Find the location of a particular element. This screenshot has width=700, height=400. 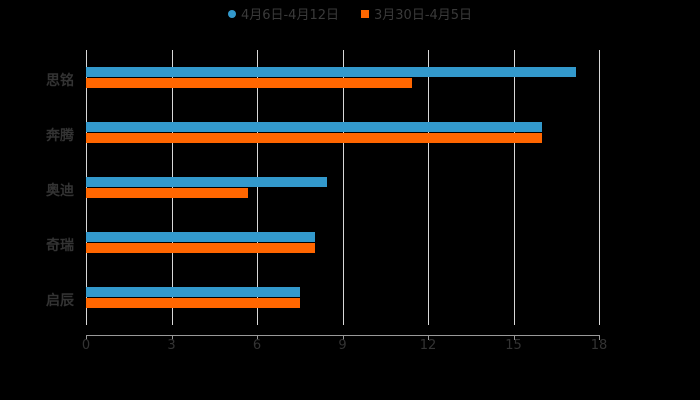

legend-item-series-2: 3月30日-4月5日 is located at coordinates (416, 13).